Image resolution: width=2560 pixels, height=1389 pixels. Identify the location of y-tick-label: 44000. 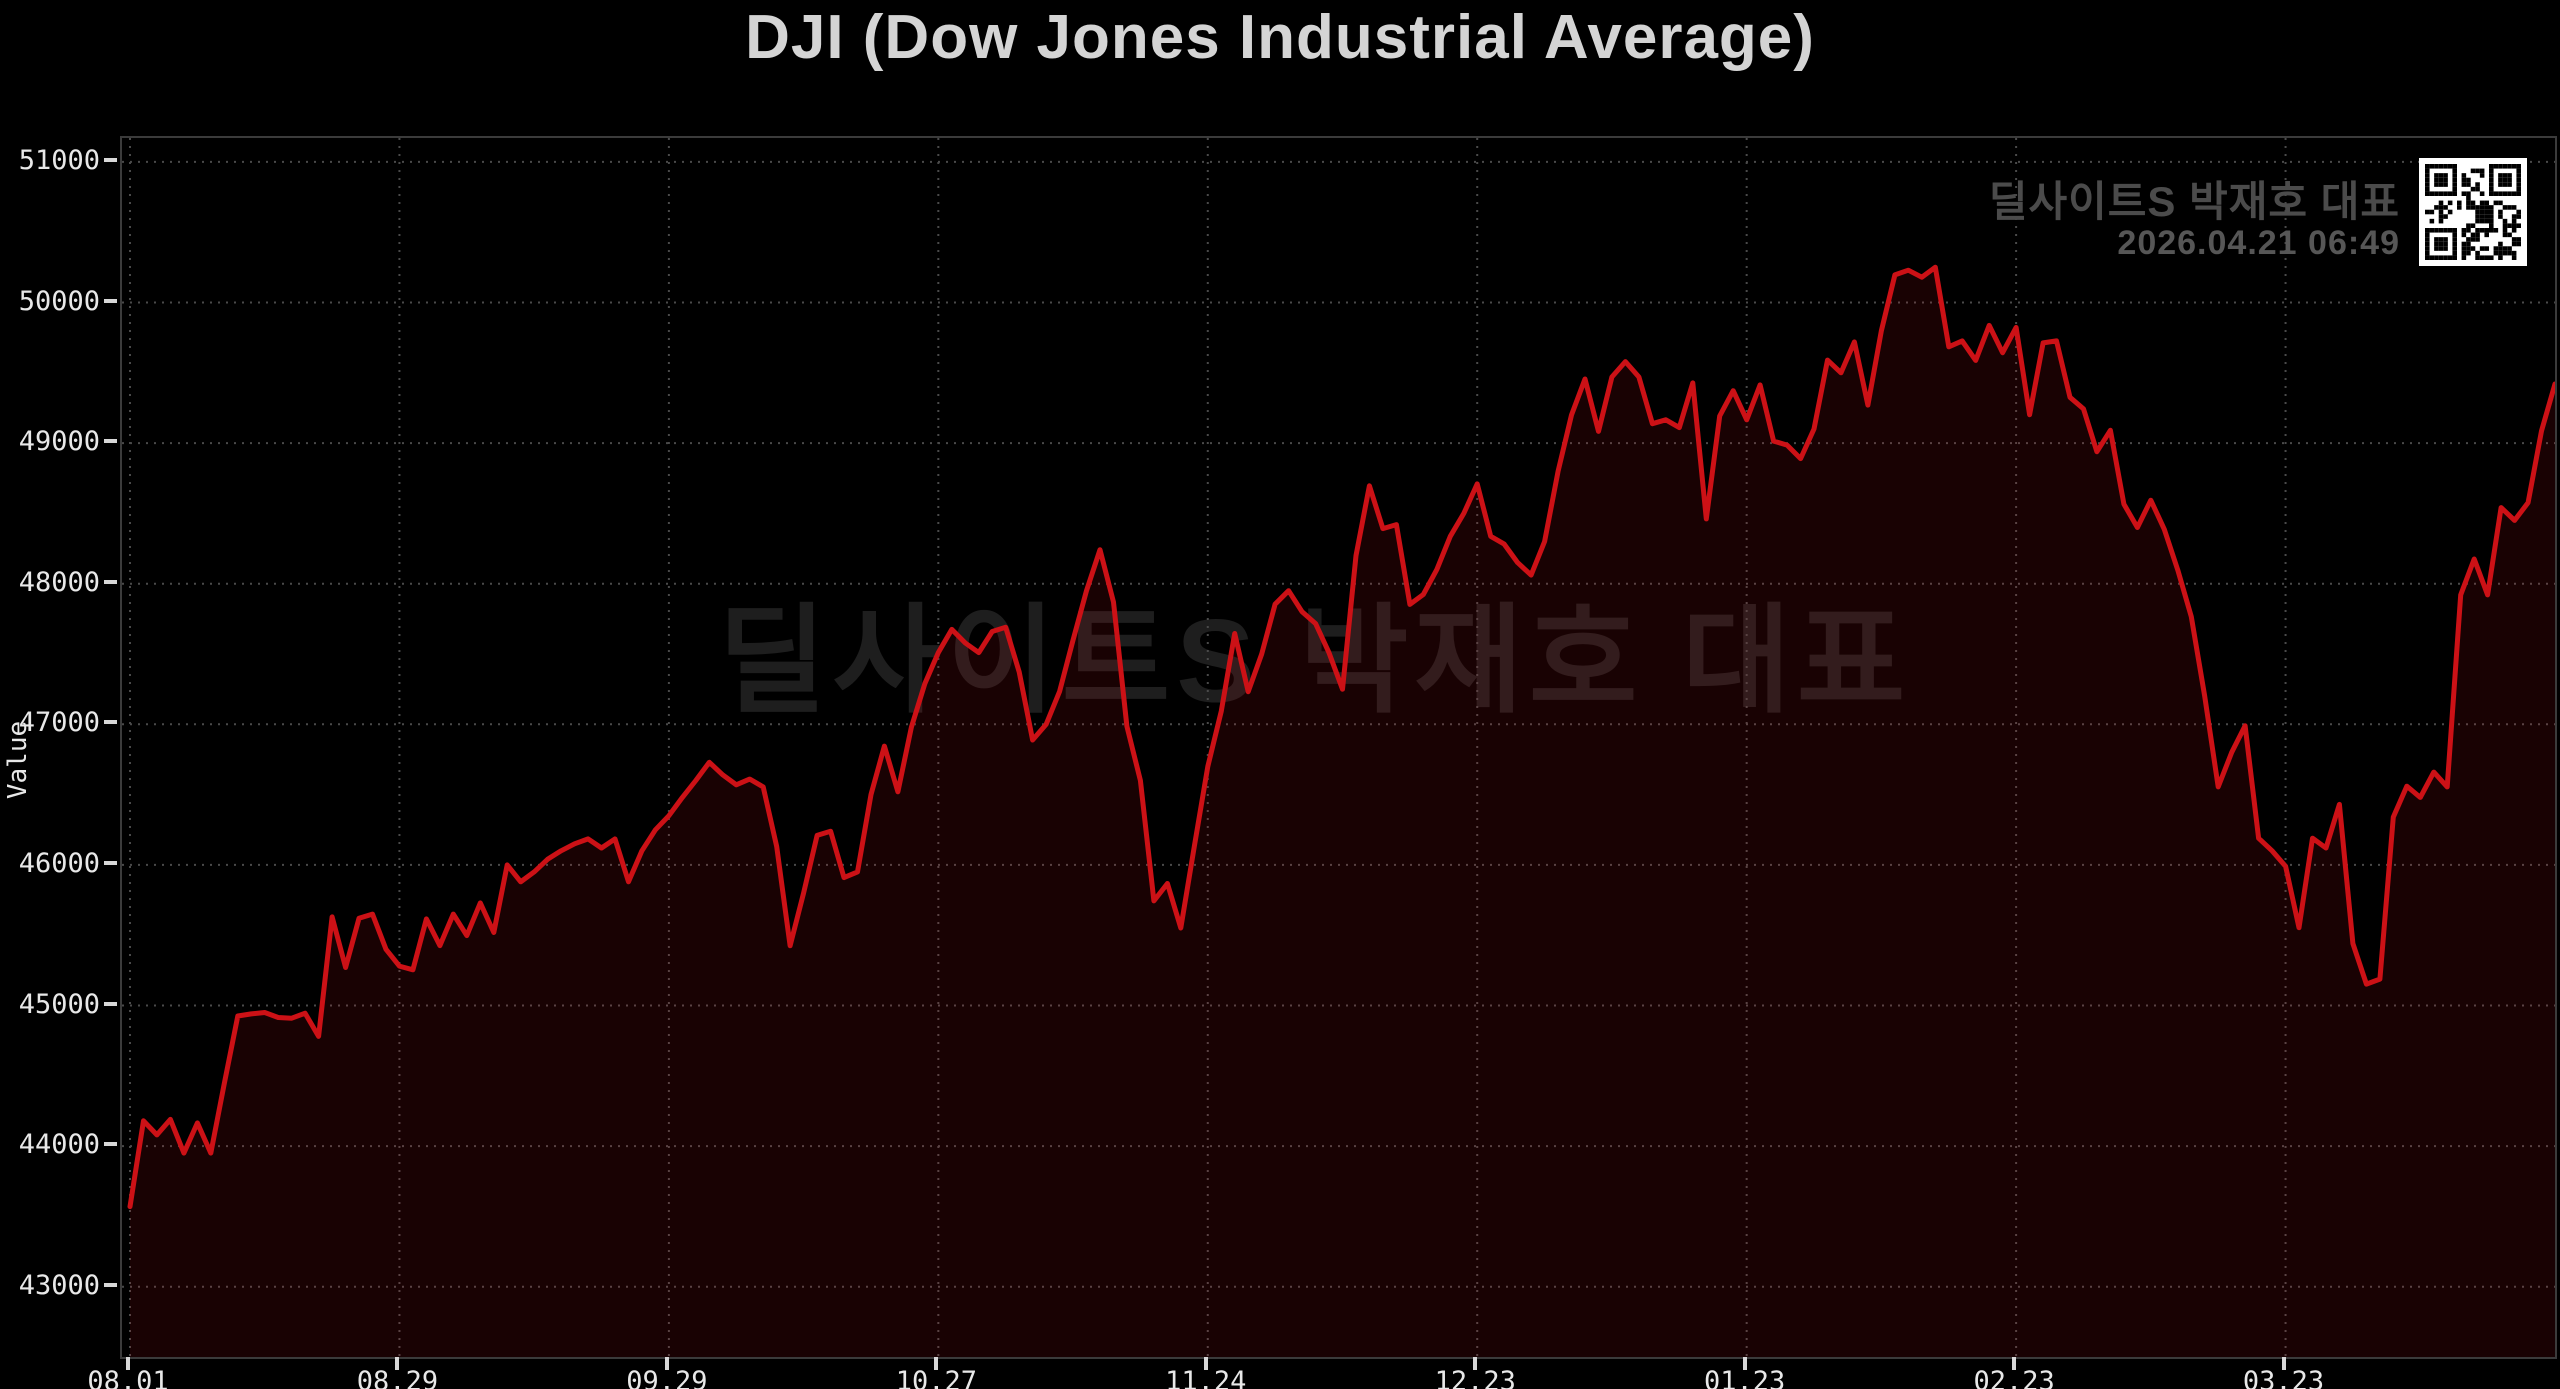
(59, 1145).